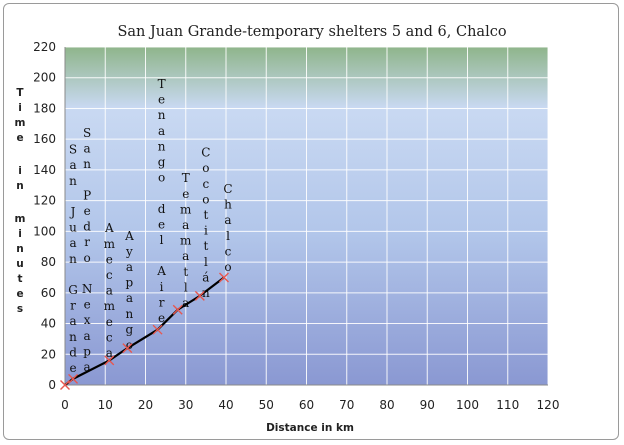 Image resolution: width=624 pixels, height=445 pixels. Describe the element at coordinates (19, 279) in the screenshot. I see `y-axis-label-char: t` at that location.